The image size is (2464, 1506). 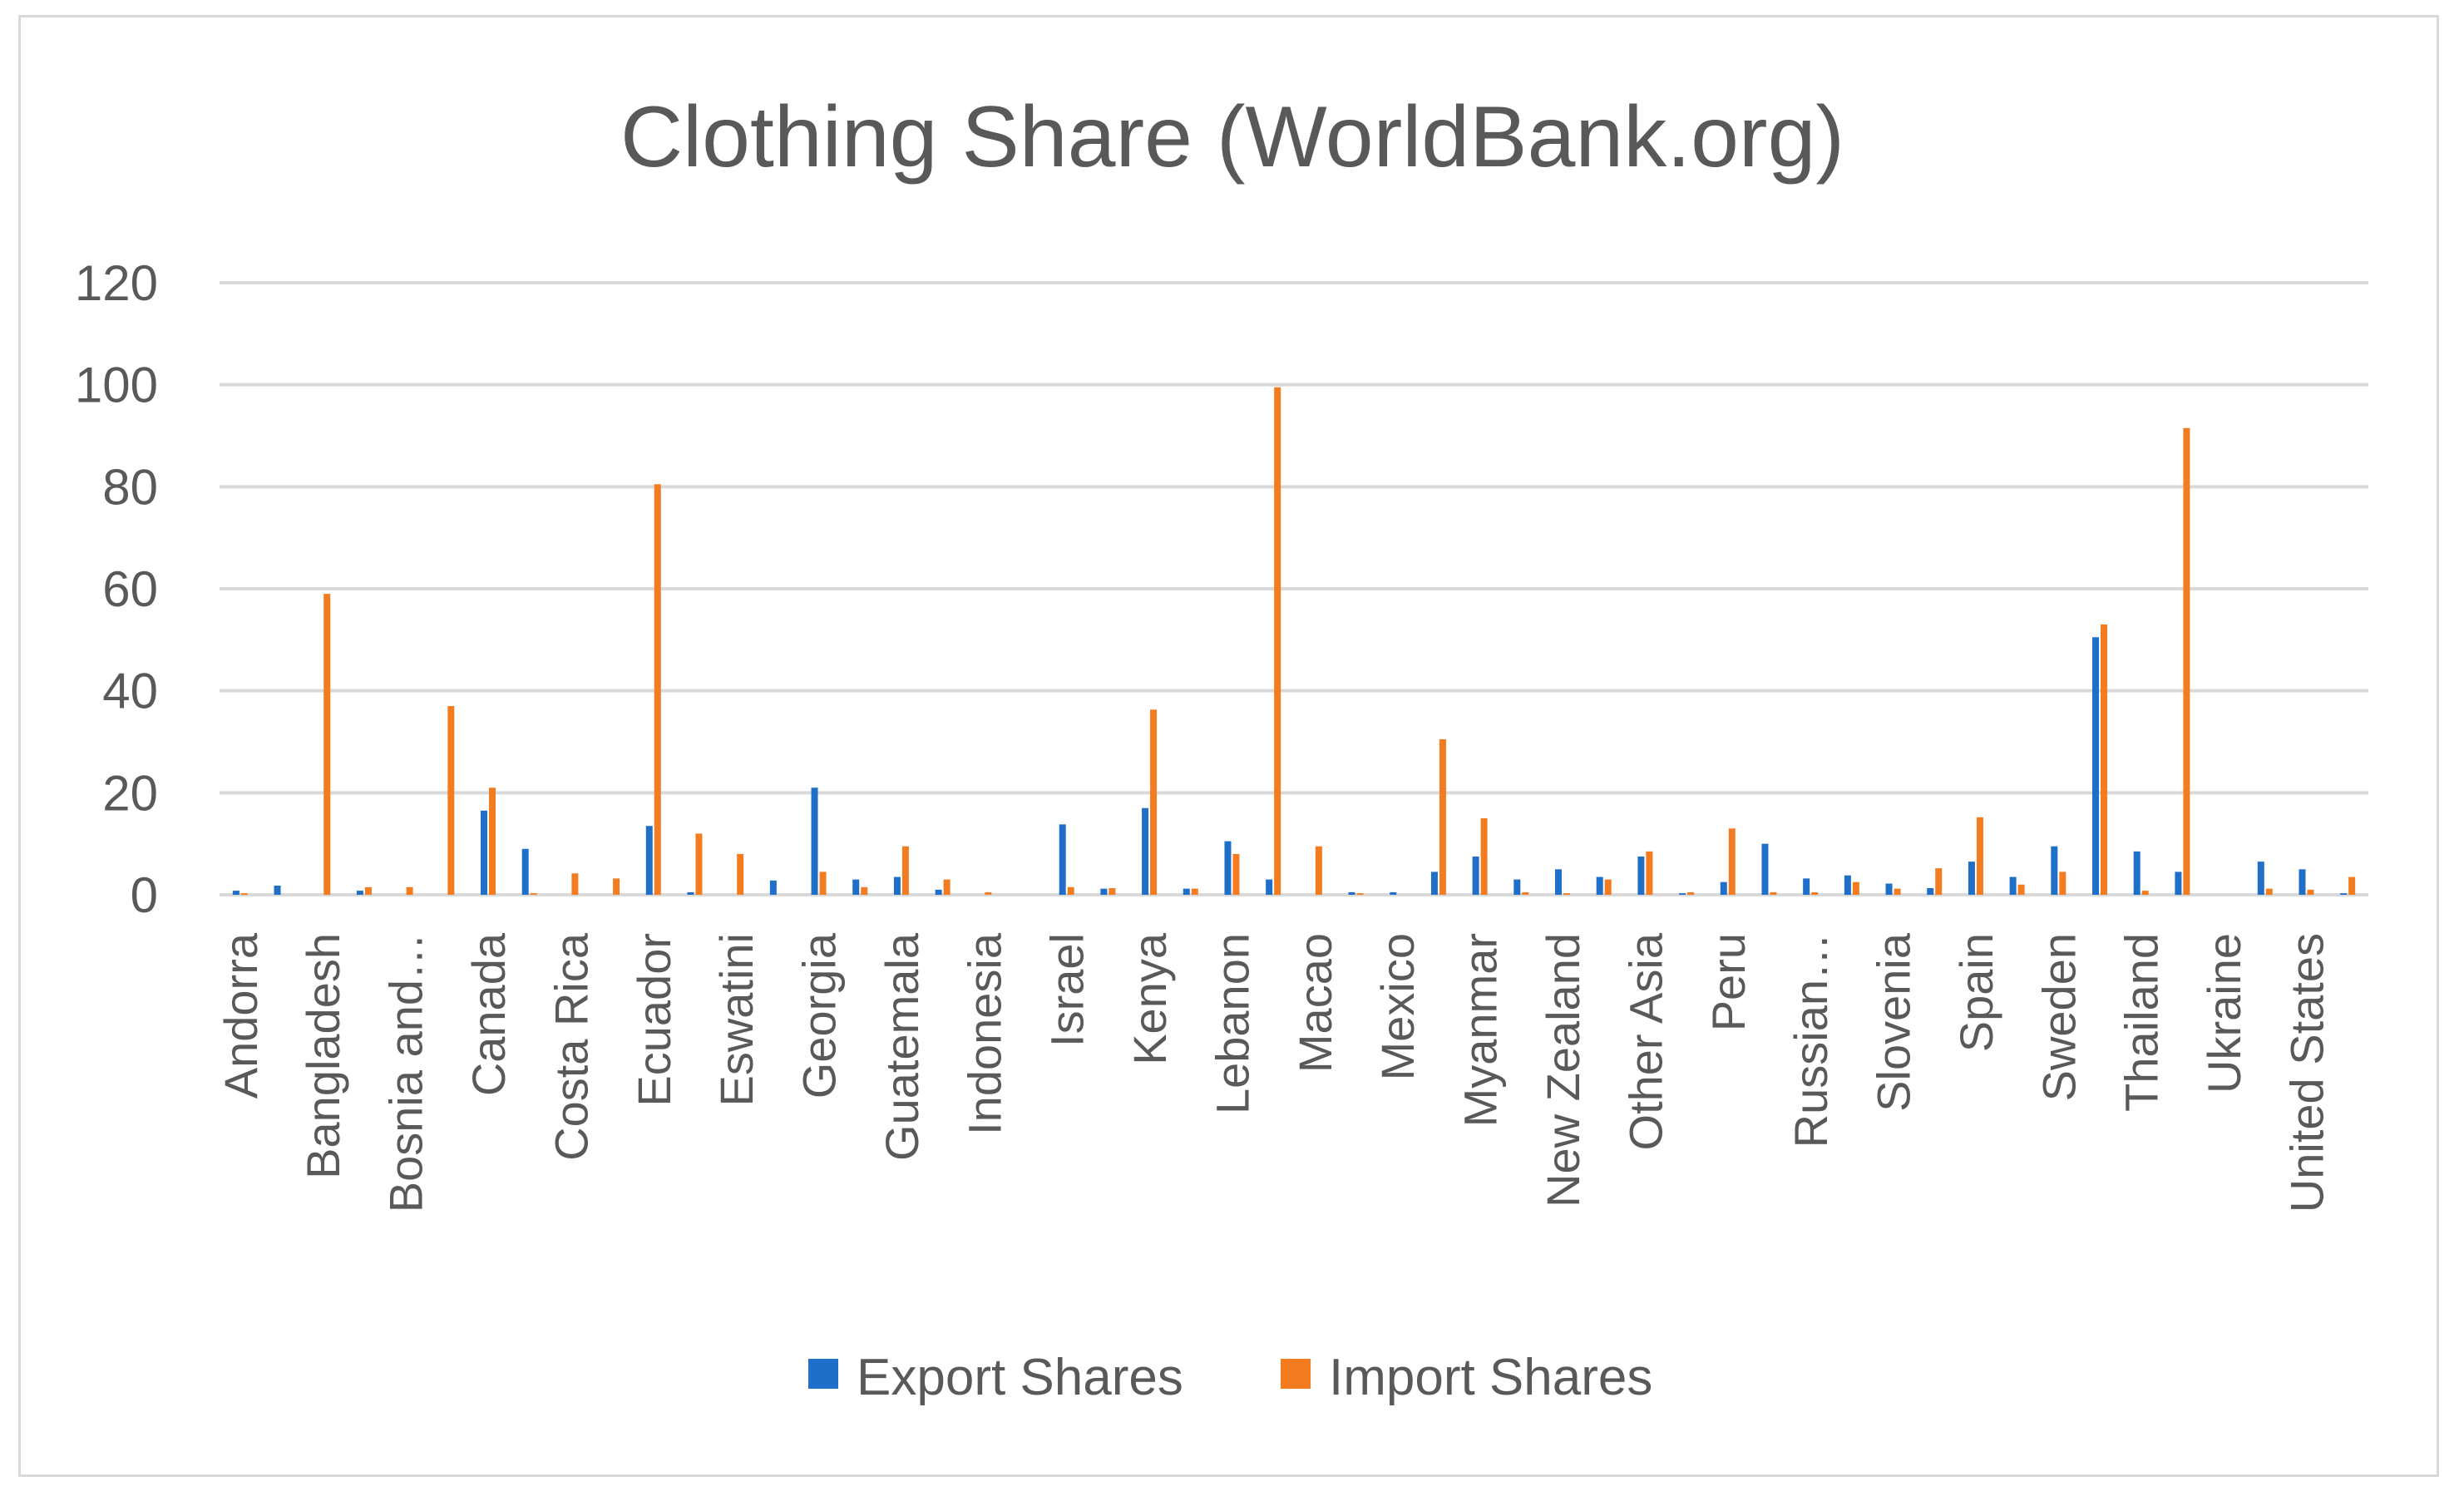 What do you see at coordinates (116, 386) in the screenshot?
I see `y-tick-label: 100` at bounding box center [116, 386].